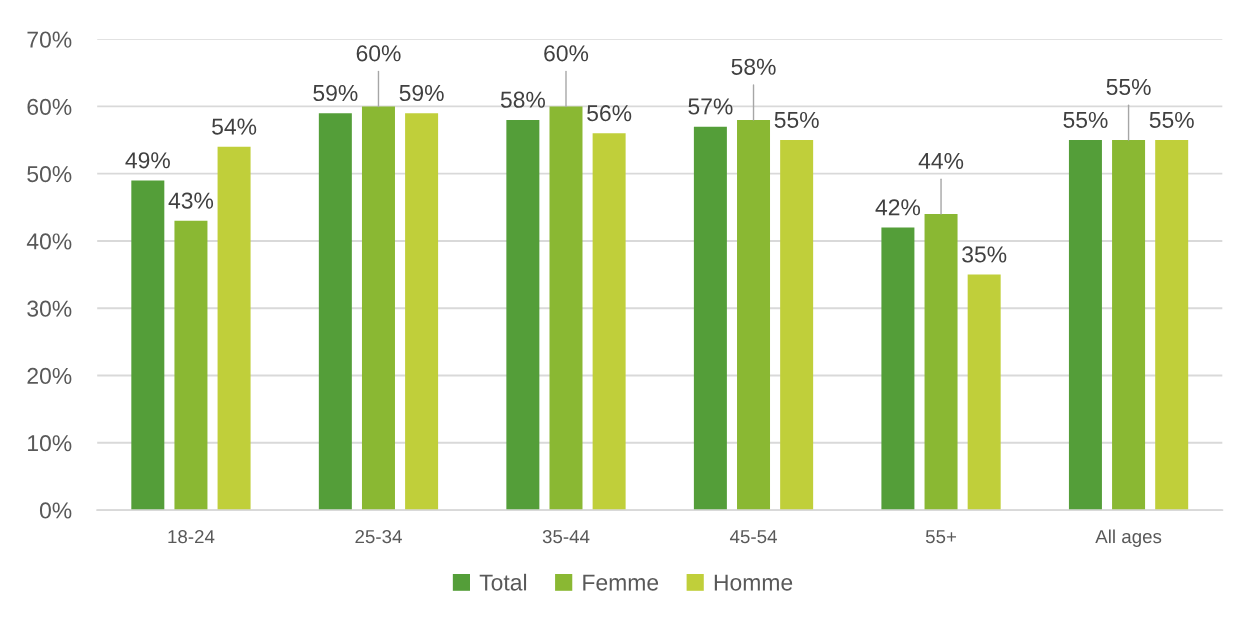 This screenshot has height=622, width=1246. I want to click on x-tick-label: 45-54, so click(753, 537).